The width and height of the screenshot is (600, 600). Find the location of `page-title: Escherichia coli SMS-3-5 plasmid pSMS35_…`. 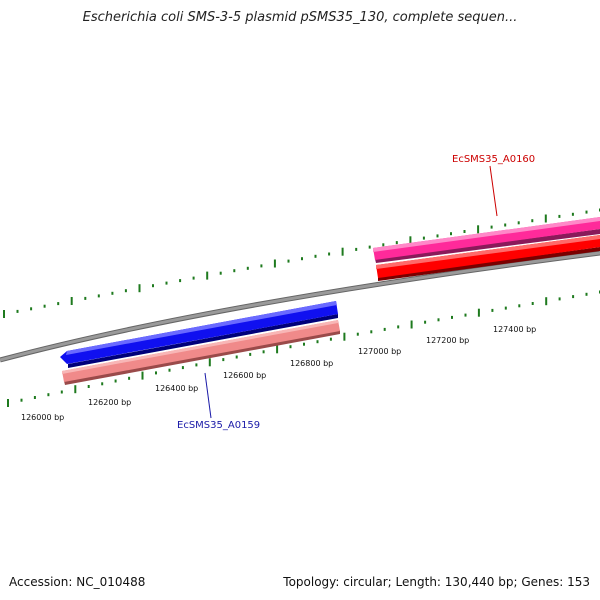

page-title: Escherichia coli SMS-3-5 plasmid pSMS35_… is located at coordinates (300, 17).